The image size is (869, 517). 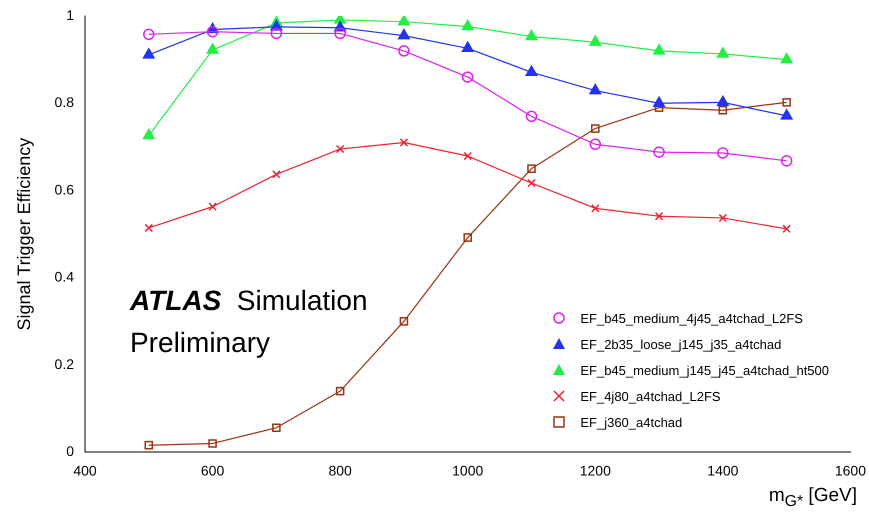 I want to click on y-tick-label: 0.2, so click(x=64, y=364).